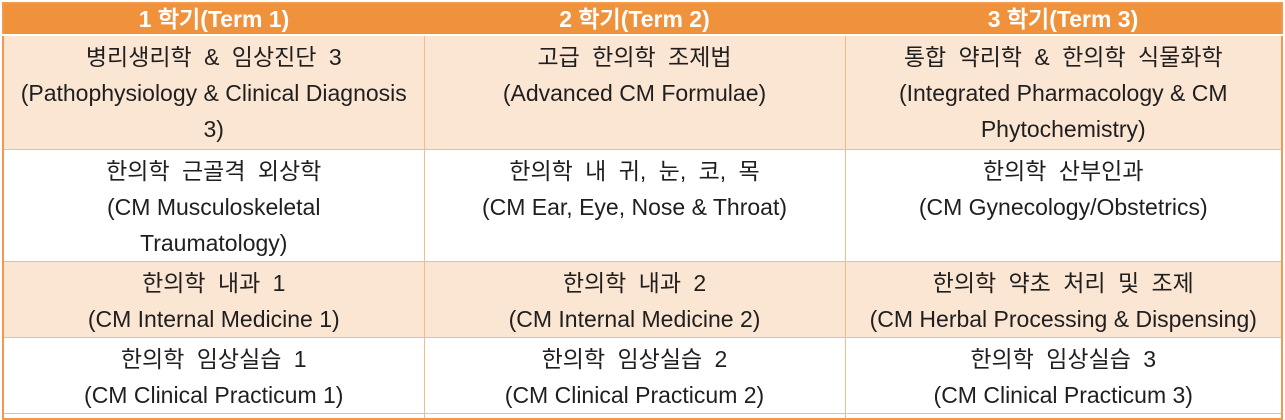 The width and height of the screenshot is (1285, 420). Describe the element at coordinates (1063, 283) in the screenshot. I see `course-line: 한의학 약초 처리 및 조제` at that location.